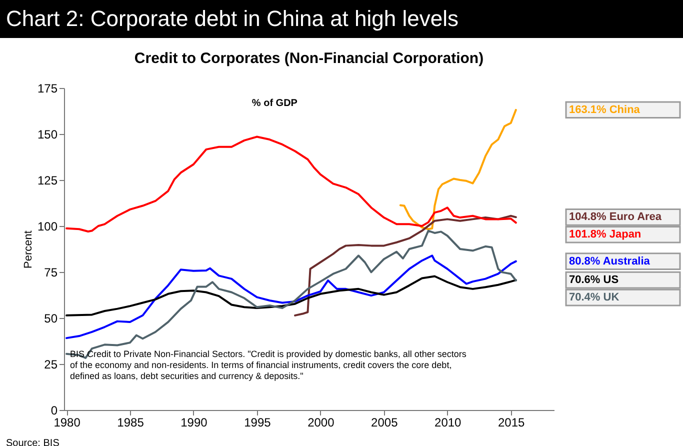 The height and width of the screenshot is (446, 683). Describe the element at coordinates (54, 411) in the screenshot. I see `y-tick-label: 0` at that location.